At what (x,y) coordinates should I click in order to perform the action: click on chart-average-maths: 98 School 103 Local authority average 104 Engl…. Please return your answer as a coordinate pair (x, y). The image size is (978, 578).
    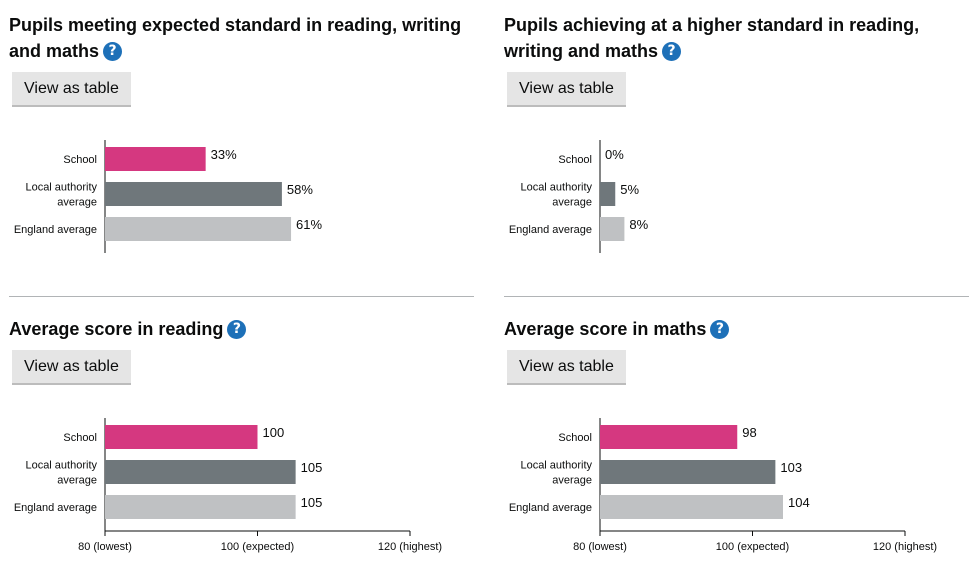
    Looking at the image, I should click on (723, 485).